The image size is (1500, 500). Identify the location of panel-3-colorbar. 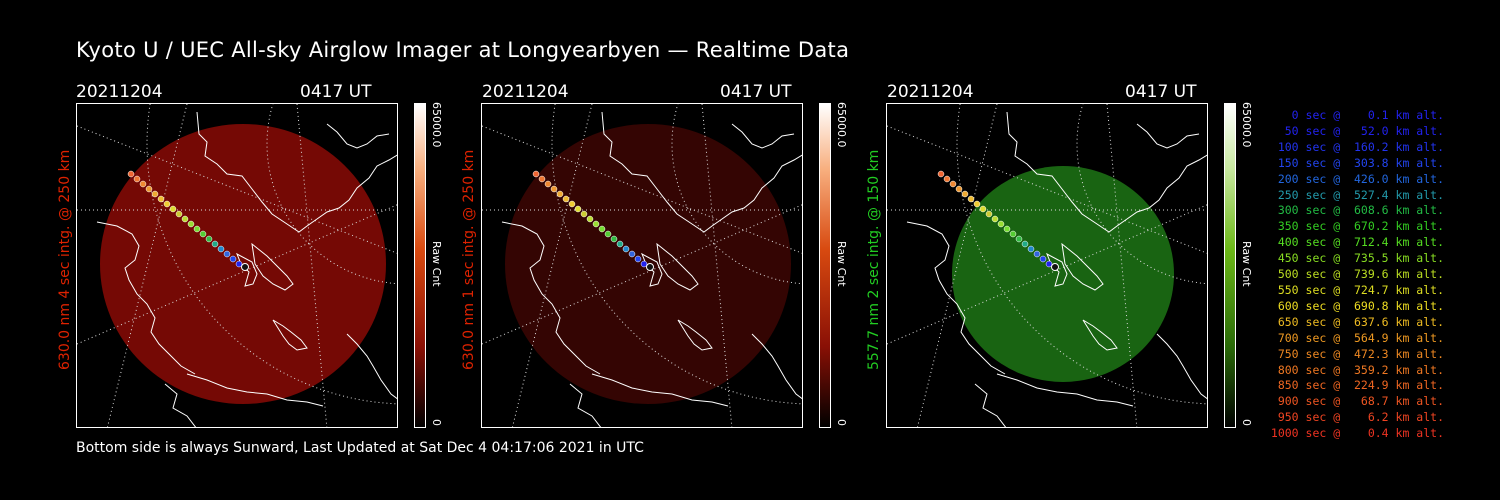
(1230, 265).